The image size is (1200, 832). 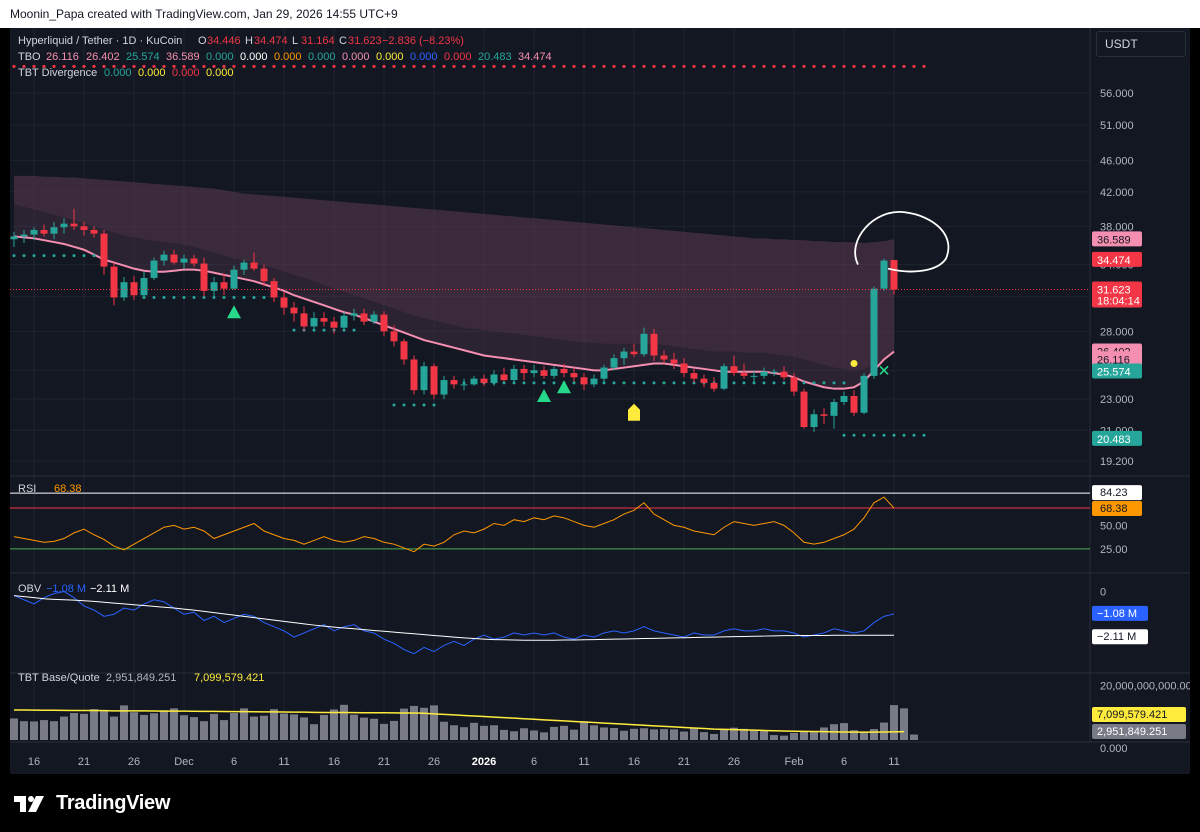 I want to click on time-axis-label: 21, so click(x=684, y=762).